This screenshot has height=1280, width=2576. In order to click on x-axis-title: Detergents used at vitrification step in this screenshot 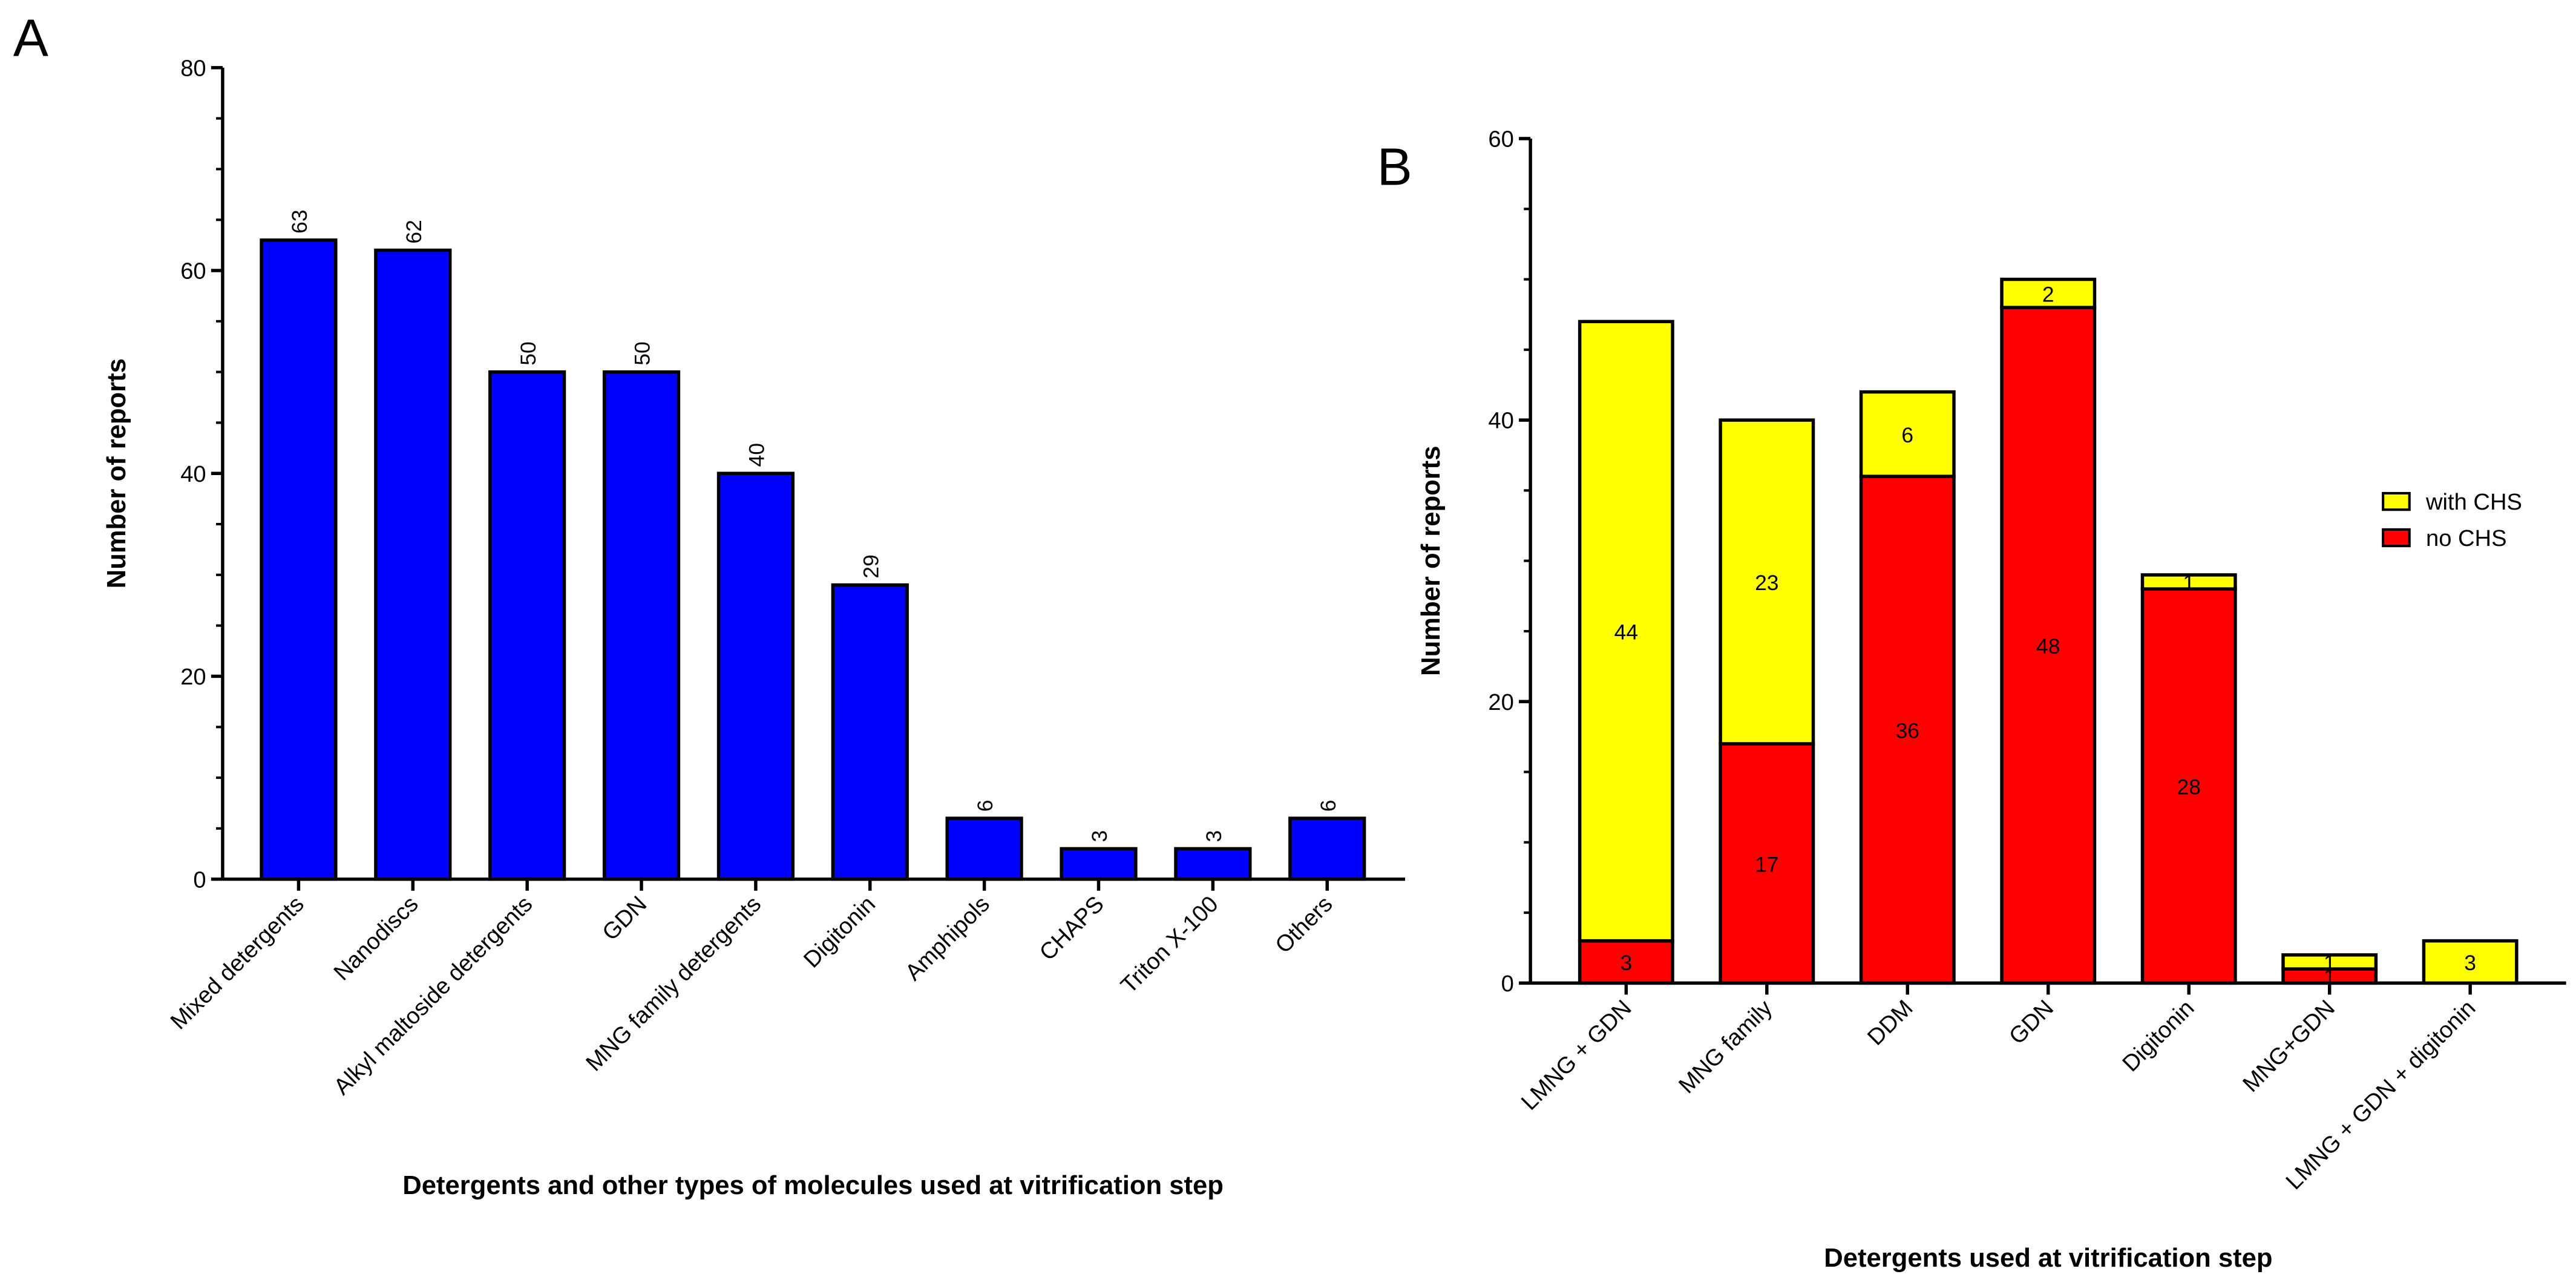, I will do `click(2048, 1258)`.